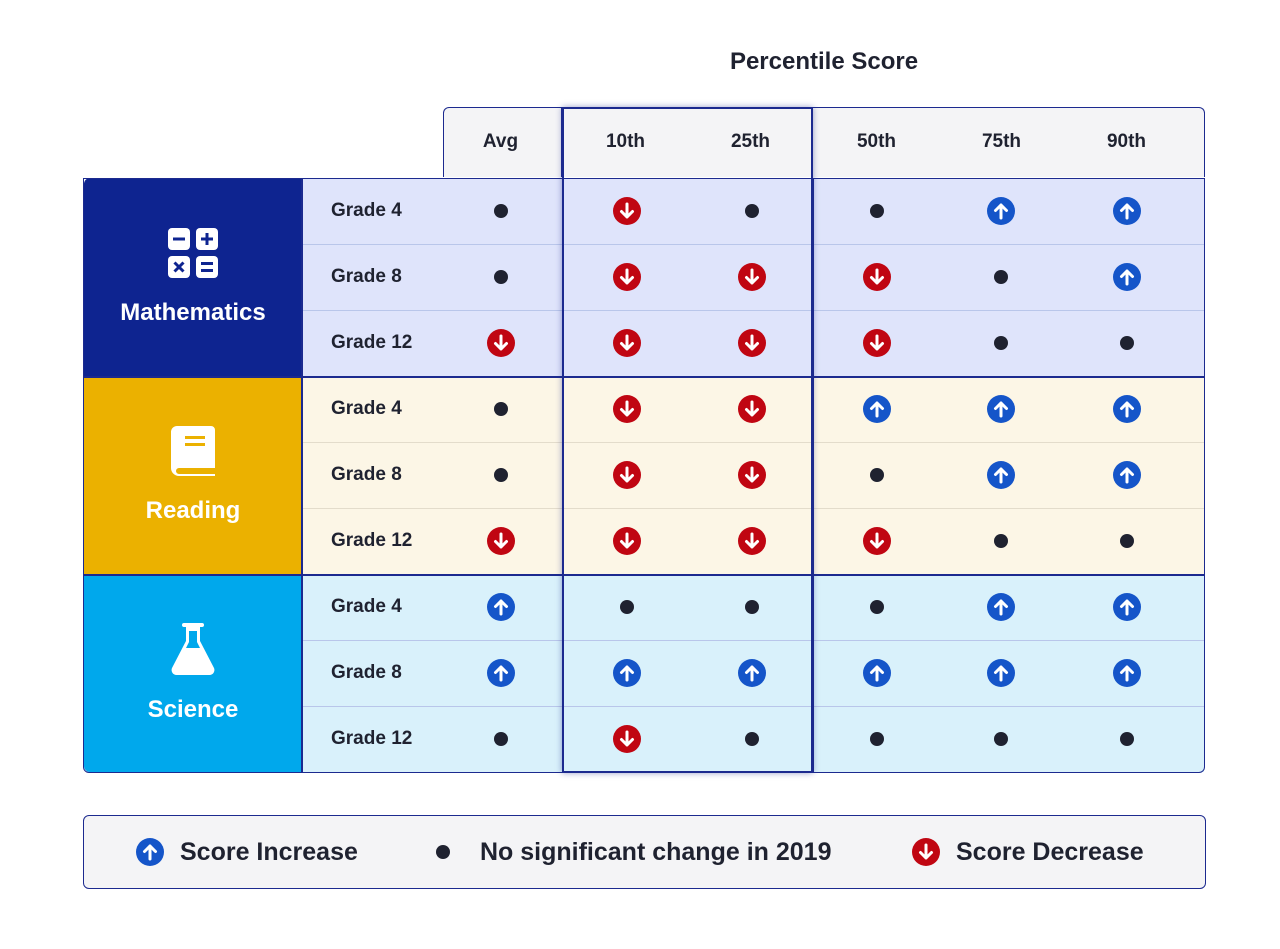  Describe the element at coordinates (1126, 141) in the screenshot. I see `column-header-90th: 90th` at that location.